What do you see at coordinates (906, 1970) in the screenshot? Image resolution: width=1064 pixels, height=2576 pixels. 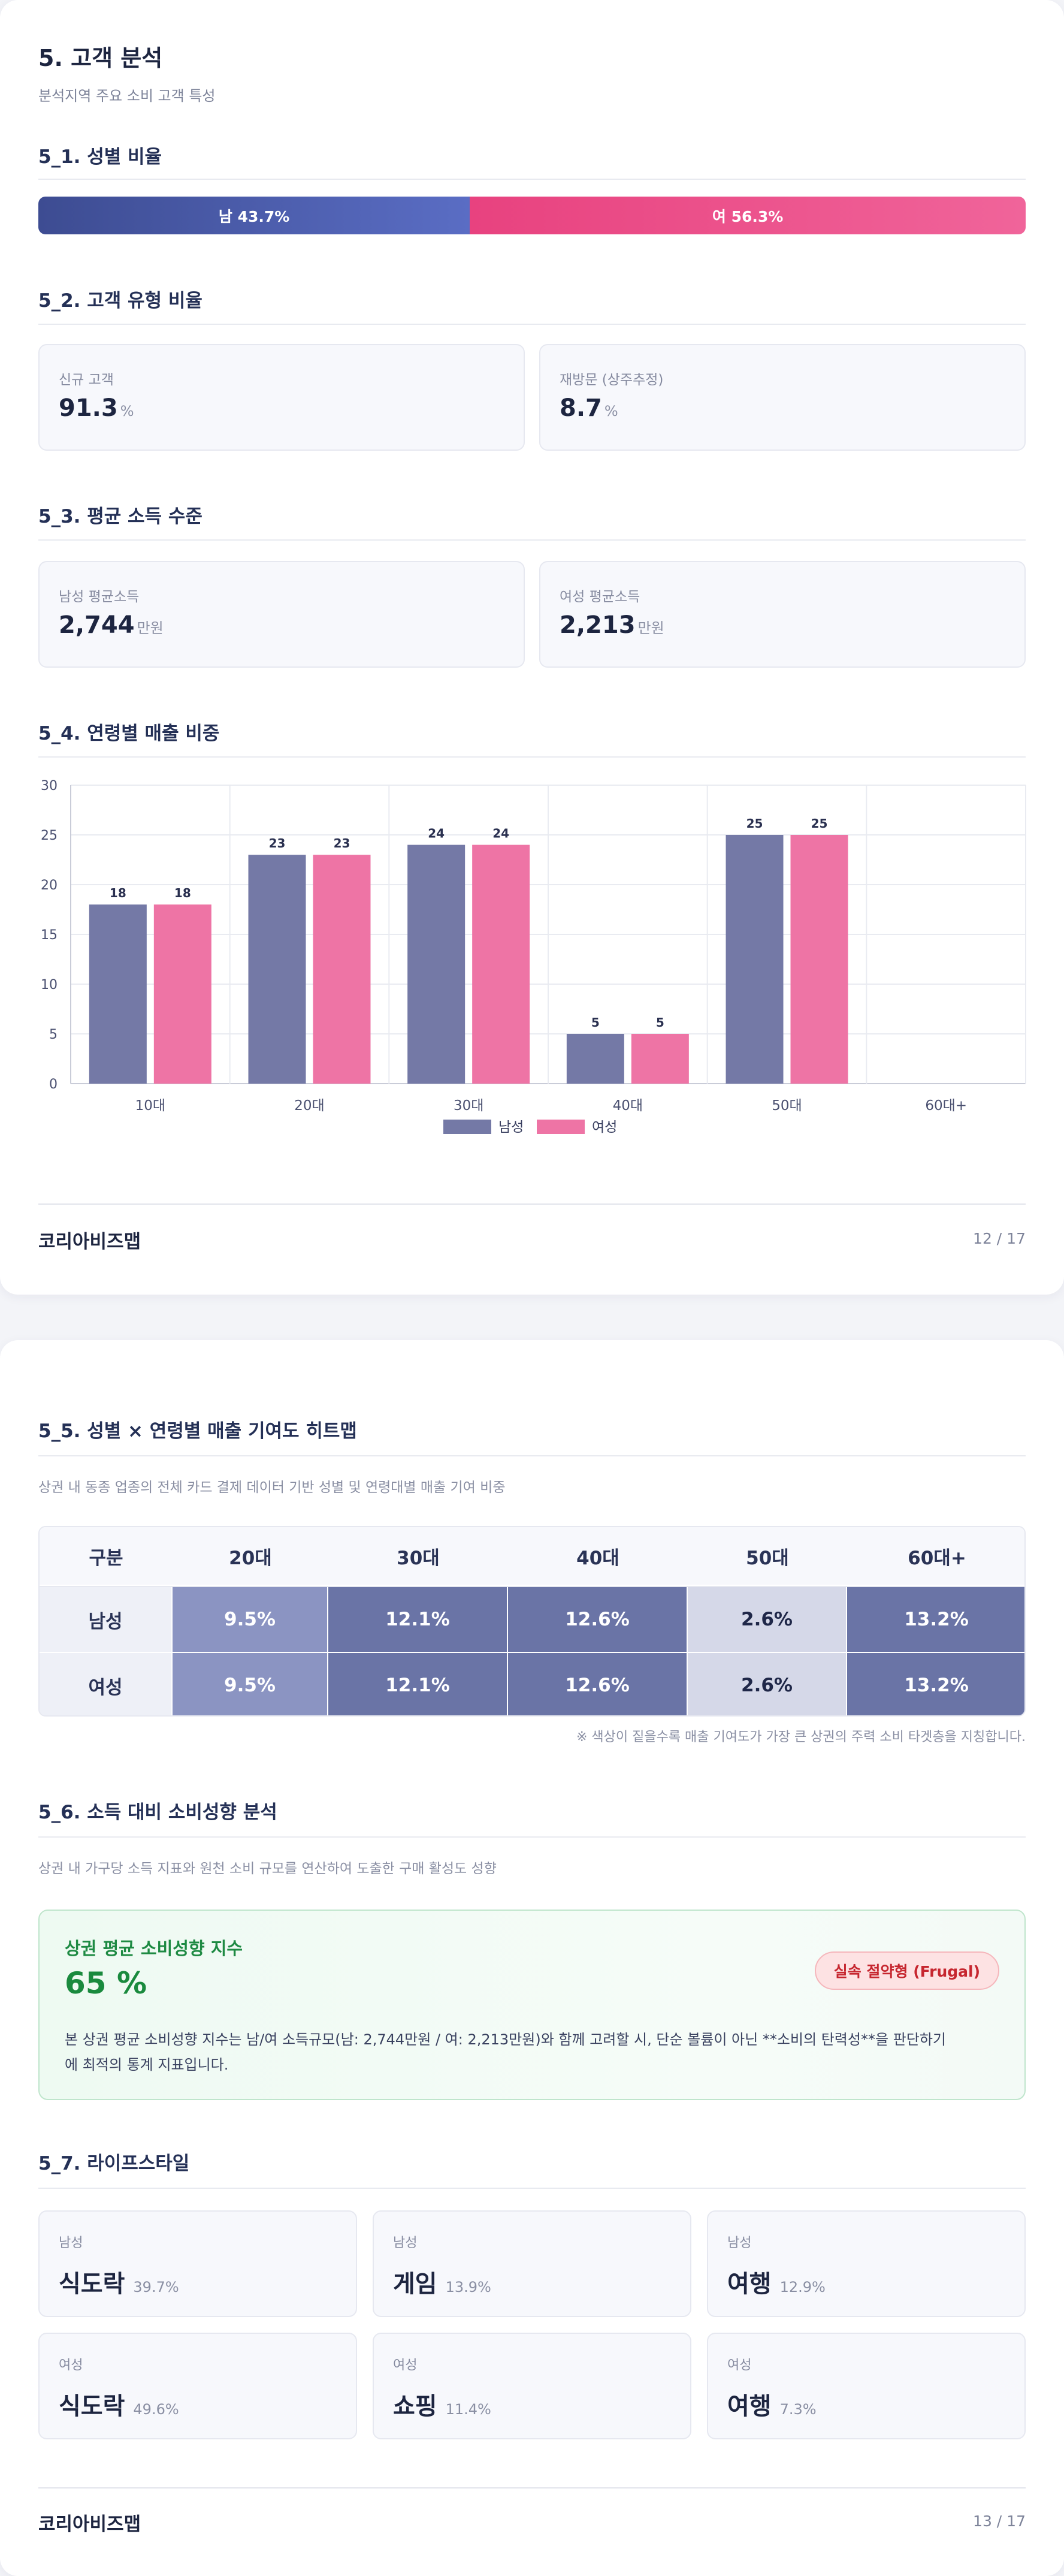 I see `frugal-badge: 실속 절약형 (Frugal)` at bounding box center [906, 1970].